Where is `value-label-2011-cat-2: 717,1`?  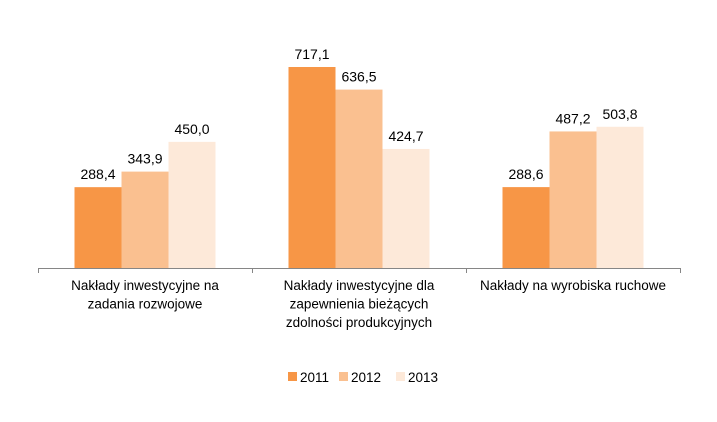 value-label-2011-cat-2: 717,1 is located at coordinates (311, 54).